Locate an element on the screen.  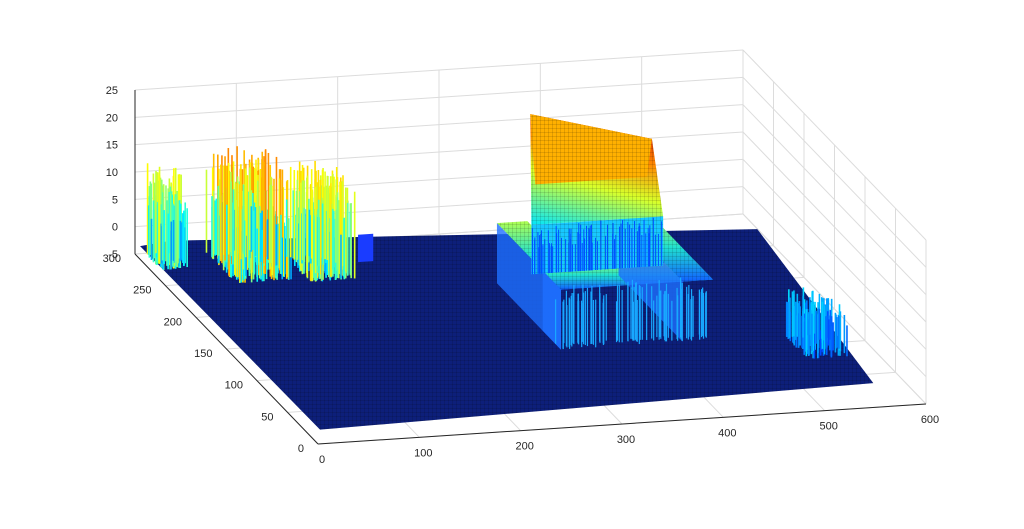
z-tick-label: -5 is located at coordinates (113, 255).